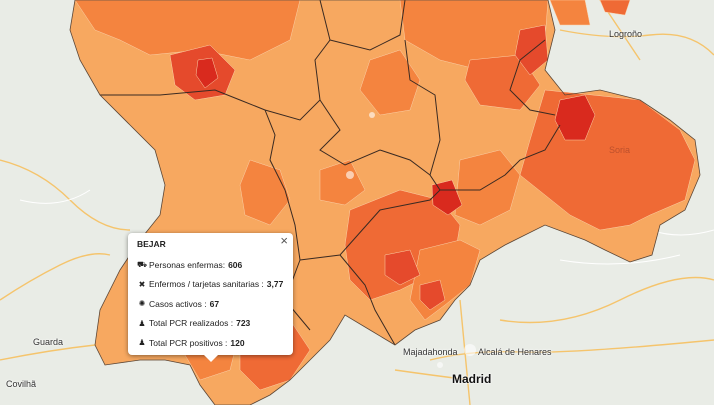 The width and height of the screenshot is (714, 405). What do you see at coordinates (142, 264) in the screenshot?
I see `bed-icon: ⛟` at bounding box center [142, 264].